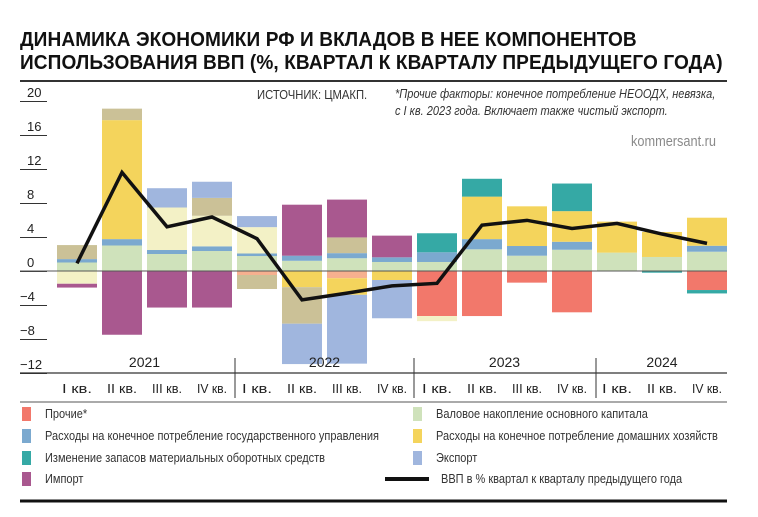 The image size is (758, 517). I want to click on legend-item-gfcf: Валовое накопление основного капитала, so click(545, 414).